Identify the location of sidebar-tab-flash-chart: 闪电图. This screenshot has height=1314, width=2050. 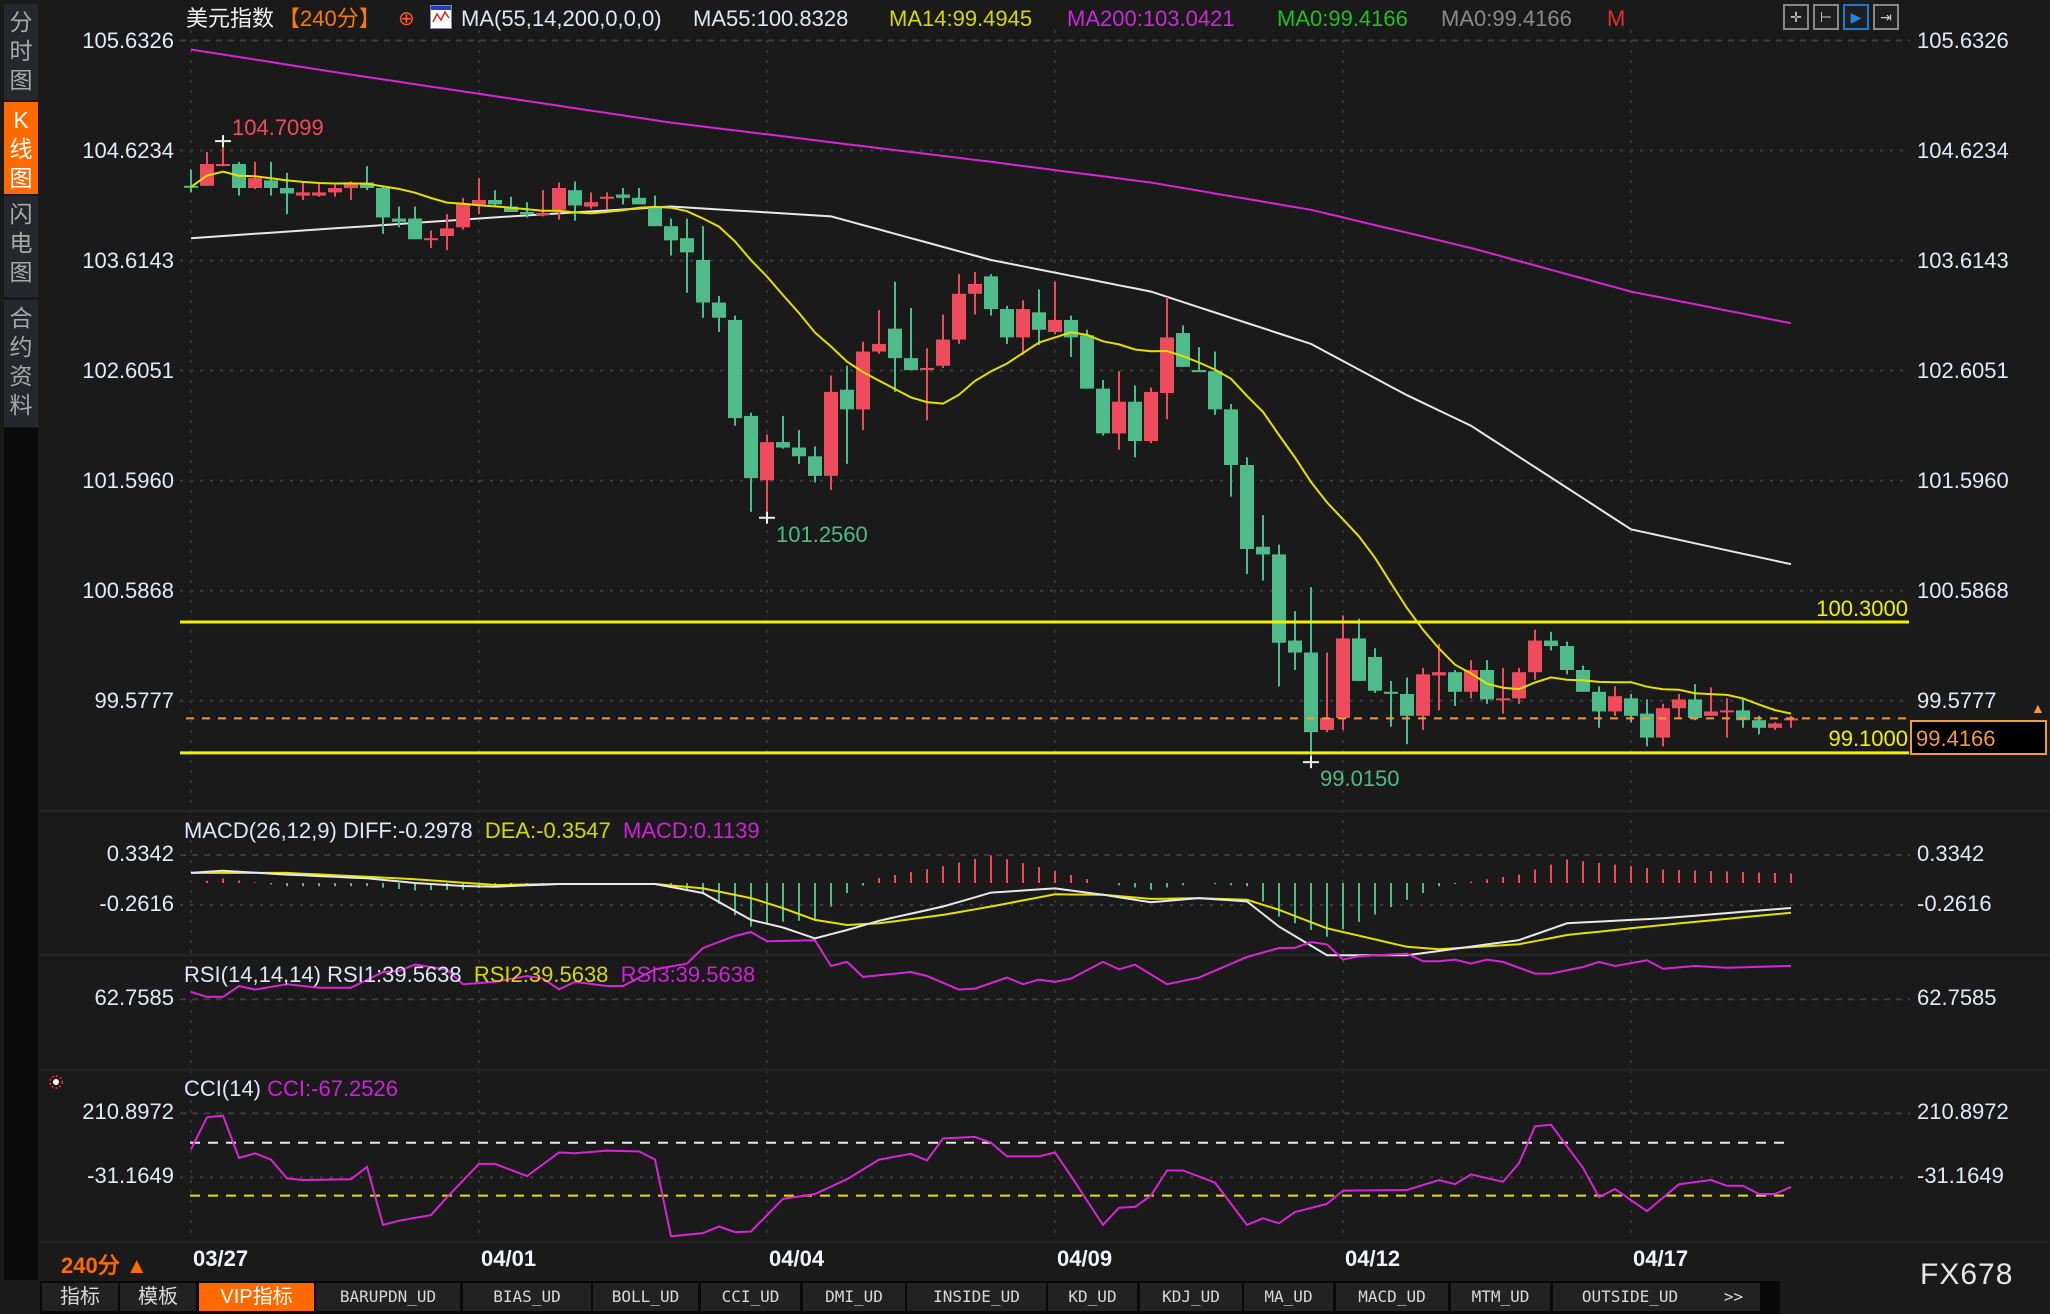
(21, 246).